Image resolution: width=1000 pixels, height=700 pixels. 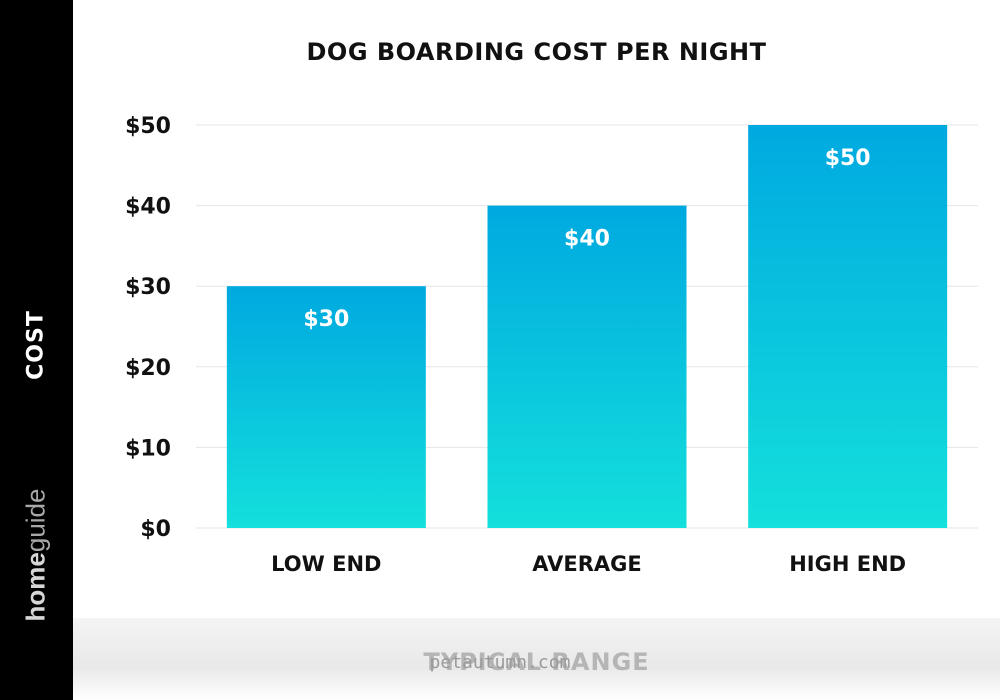 I want to click on bottom-fade-panel, so click(x=536, y=659).